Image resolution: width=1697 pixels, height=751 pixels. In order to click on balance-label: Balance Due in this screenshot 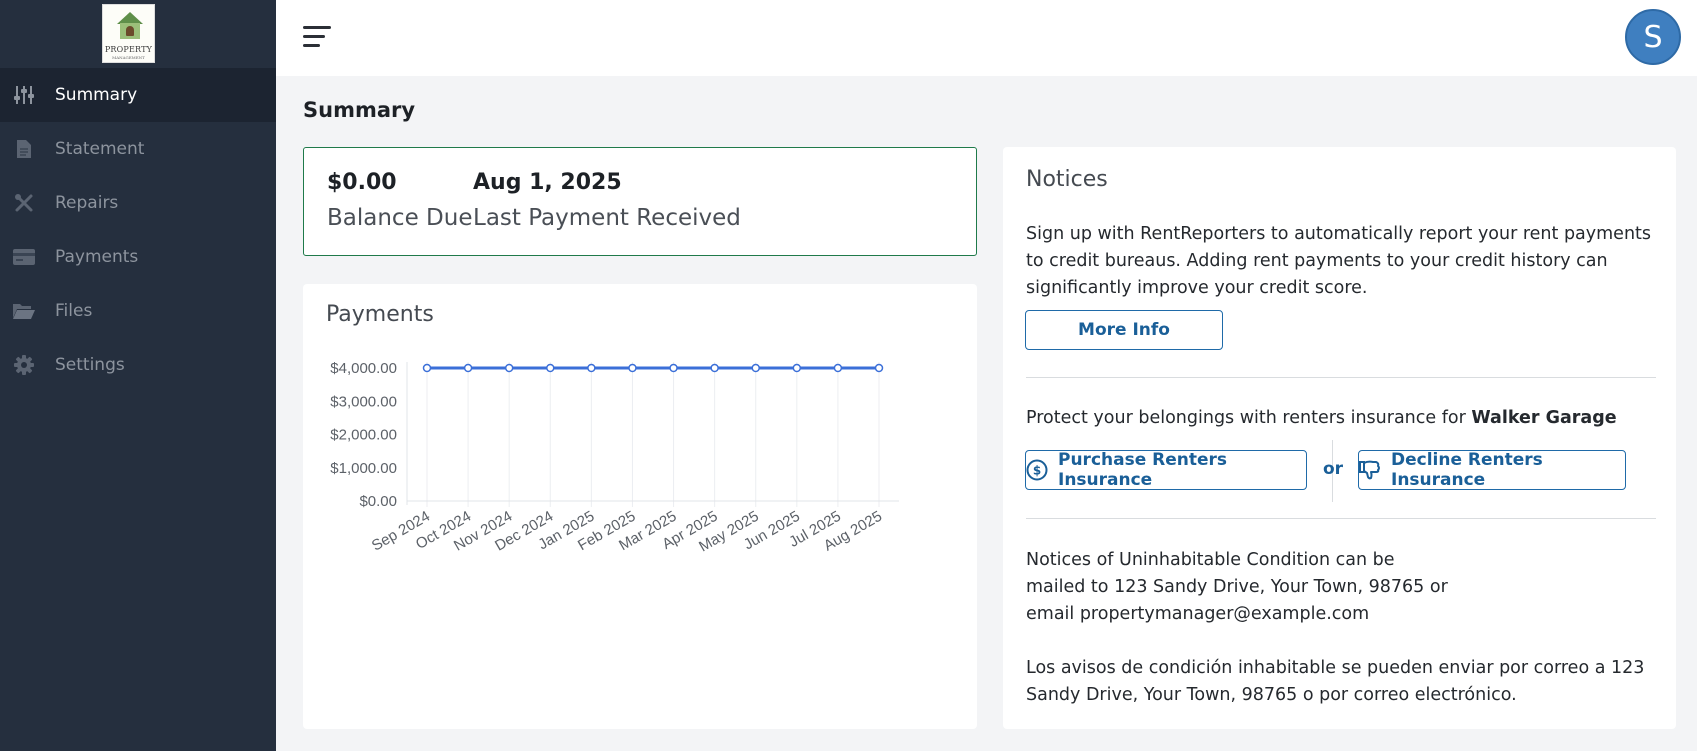, I will do `click(400, 218)`.